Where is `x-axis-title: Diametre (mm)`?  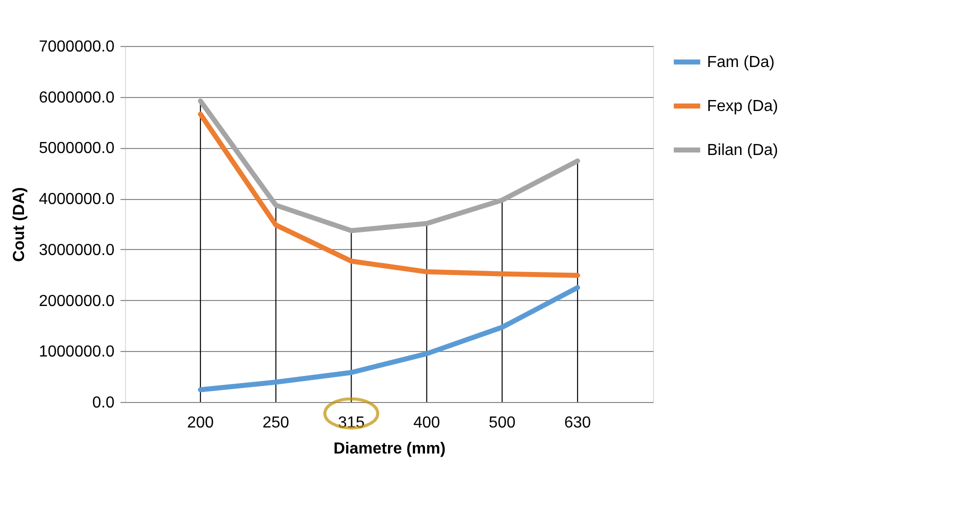 x-axis-title: Diametre (mm) is located at coordinates (389, 449).